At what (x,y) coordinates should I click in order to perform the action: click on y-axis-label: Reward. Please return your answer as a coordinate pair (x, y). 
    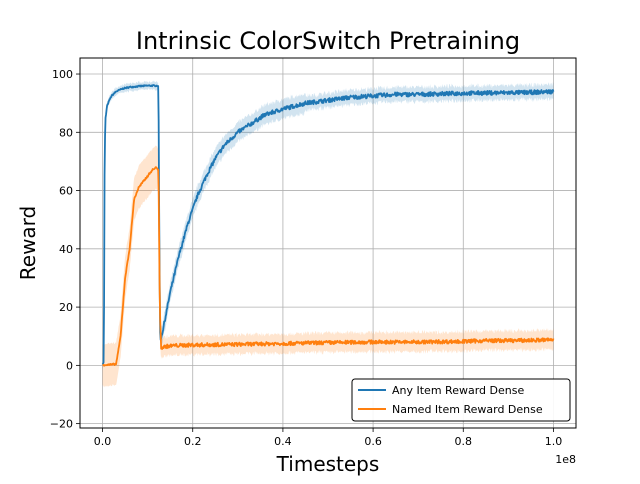
    Looking at the image, I should click on (28, 243).